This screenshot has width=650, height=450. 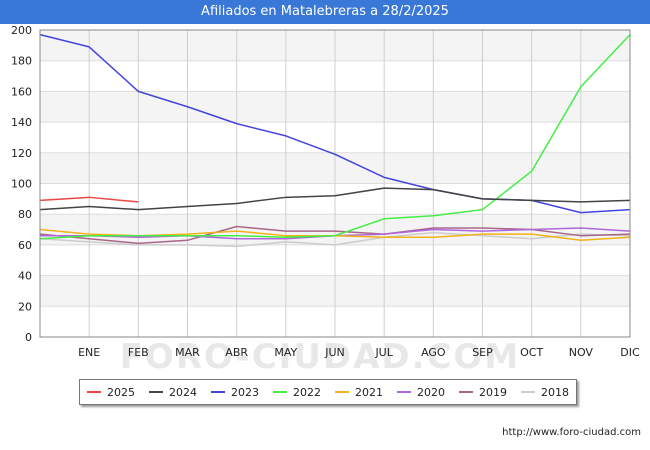 What do you see at coordinates (431, 392) in the screenshot?
I see `legend-label: 2020` at bounding box center [431, 392].